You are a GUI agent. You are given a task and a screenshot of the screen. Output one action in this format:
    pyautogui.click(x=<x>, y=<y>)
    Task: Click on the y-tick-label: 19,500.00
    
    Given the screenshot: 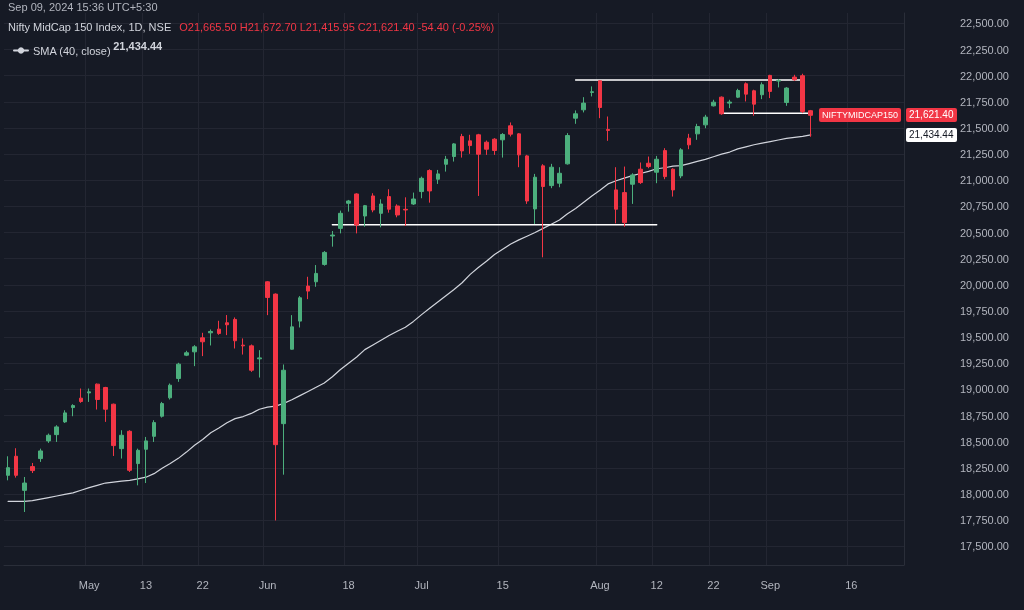 What is the action you would take?
    pyautogui.click(x=984, y=337)
    